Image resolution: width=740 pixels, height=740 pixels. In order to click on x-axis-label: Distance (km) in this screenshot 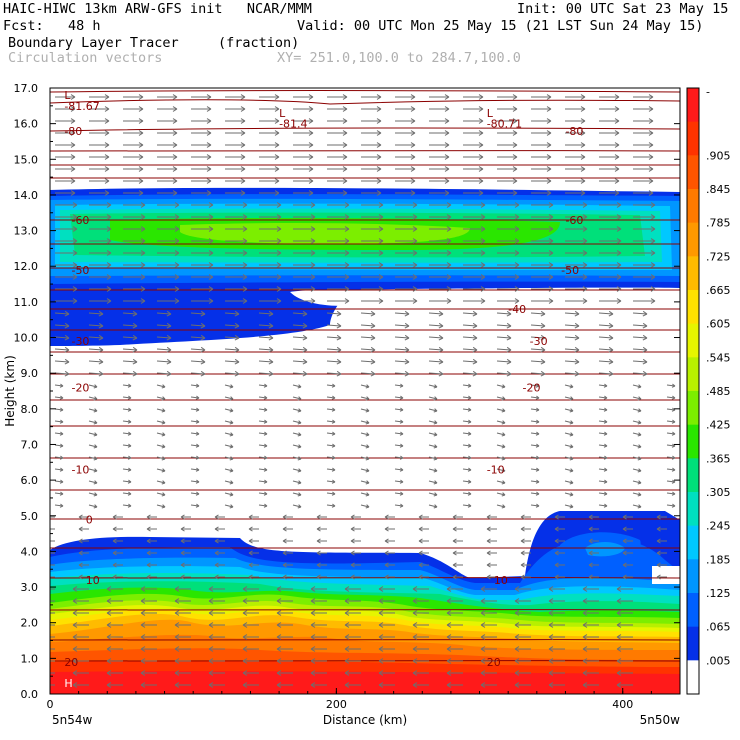, I will do `click(365, 720)`.